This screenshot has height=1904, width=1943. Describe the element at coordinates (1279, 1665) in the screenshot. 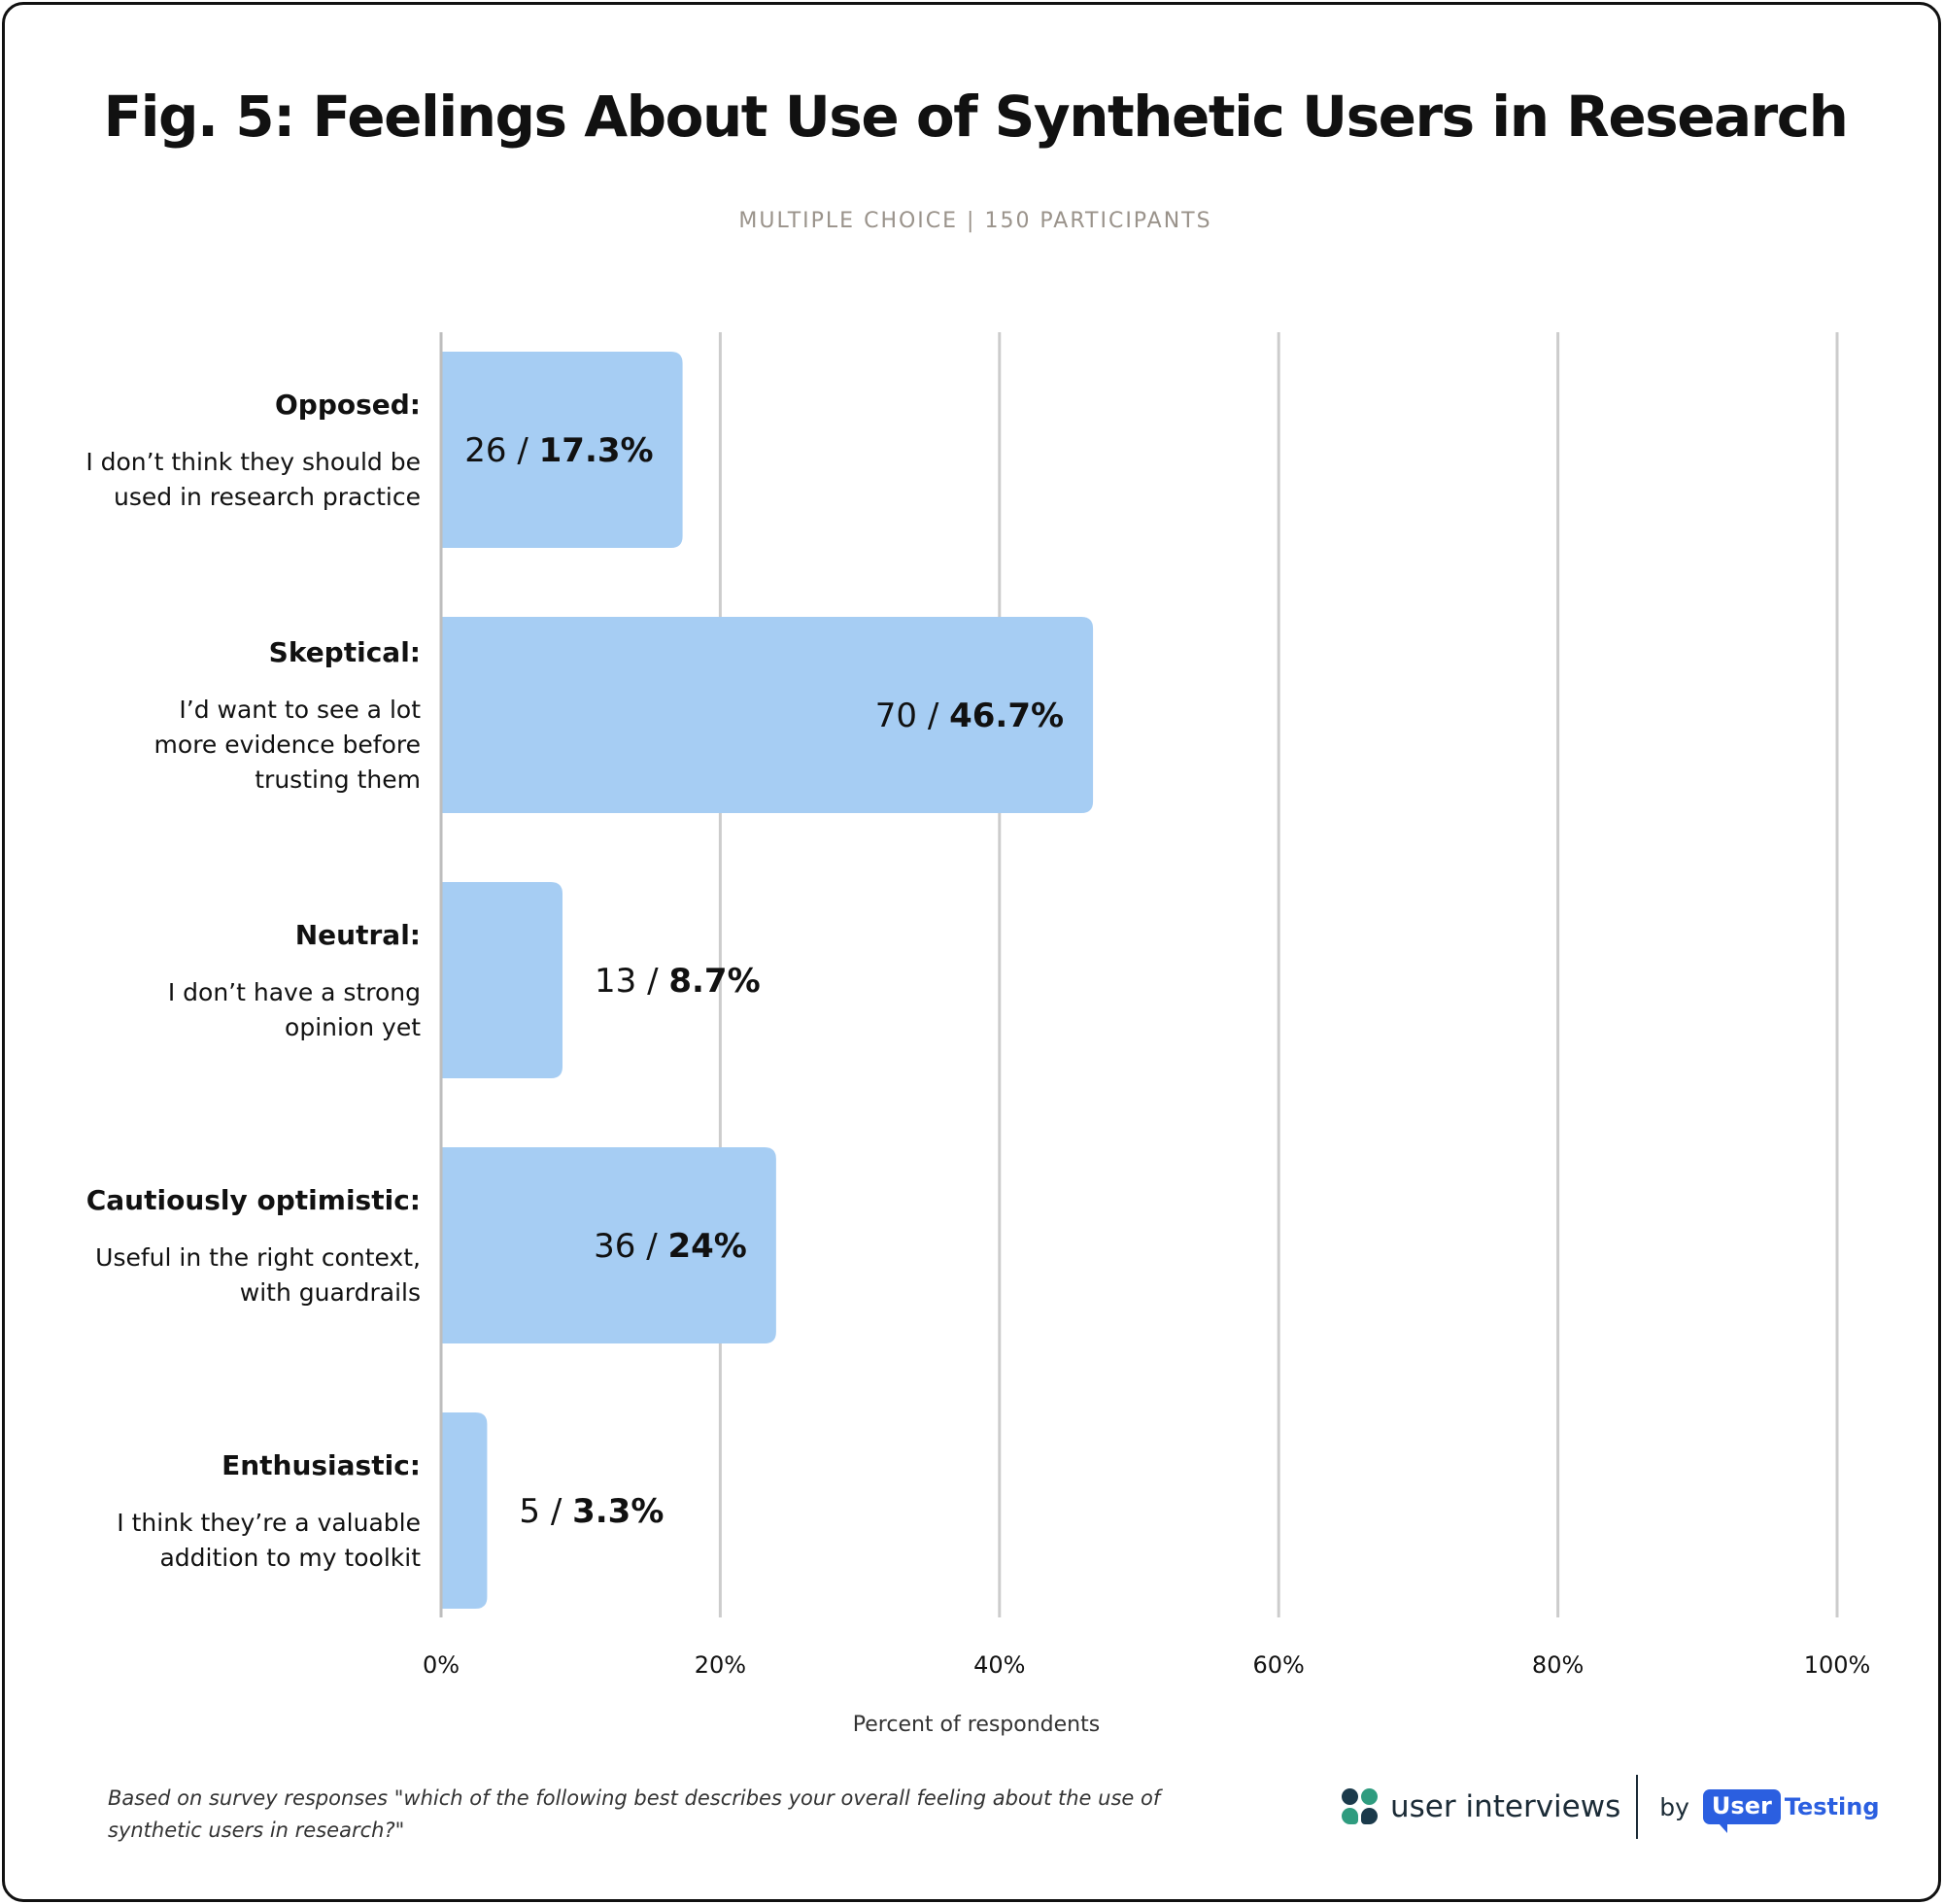

I see `x-tick-label: 60%` at that location.